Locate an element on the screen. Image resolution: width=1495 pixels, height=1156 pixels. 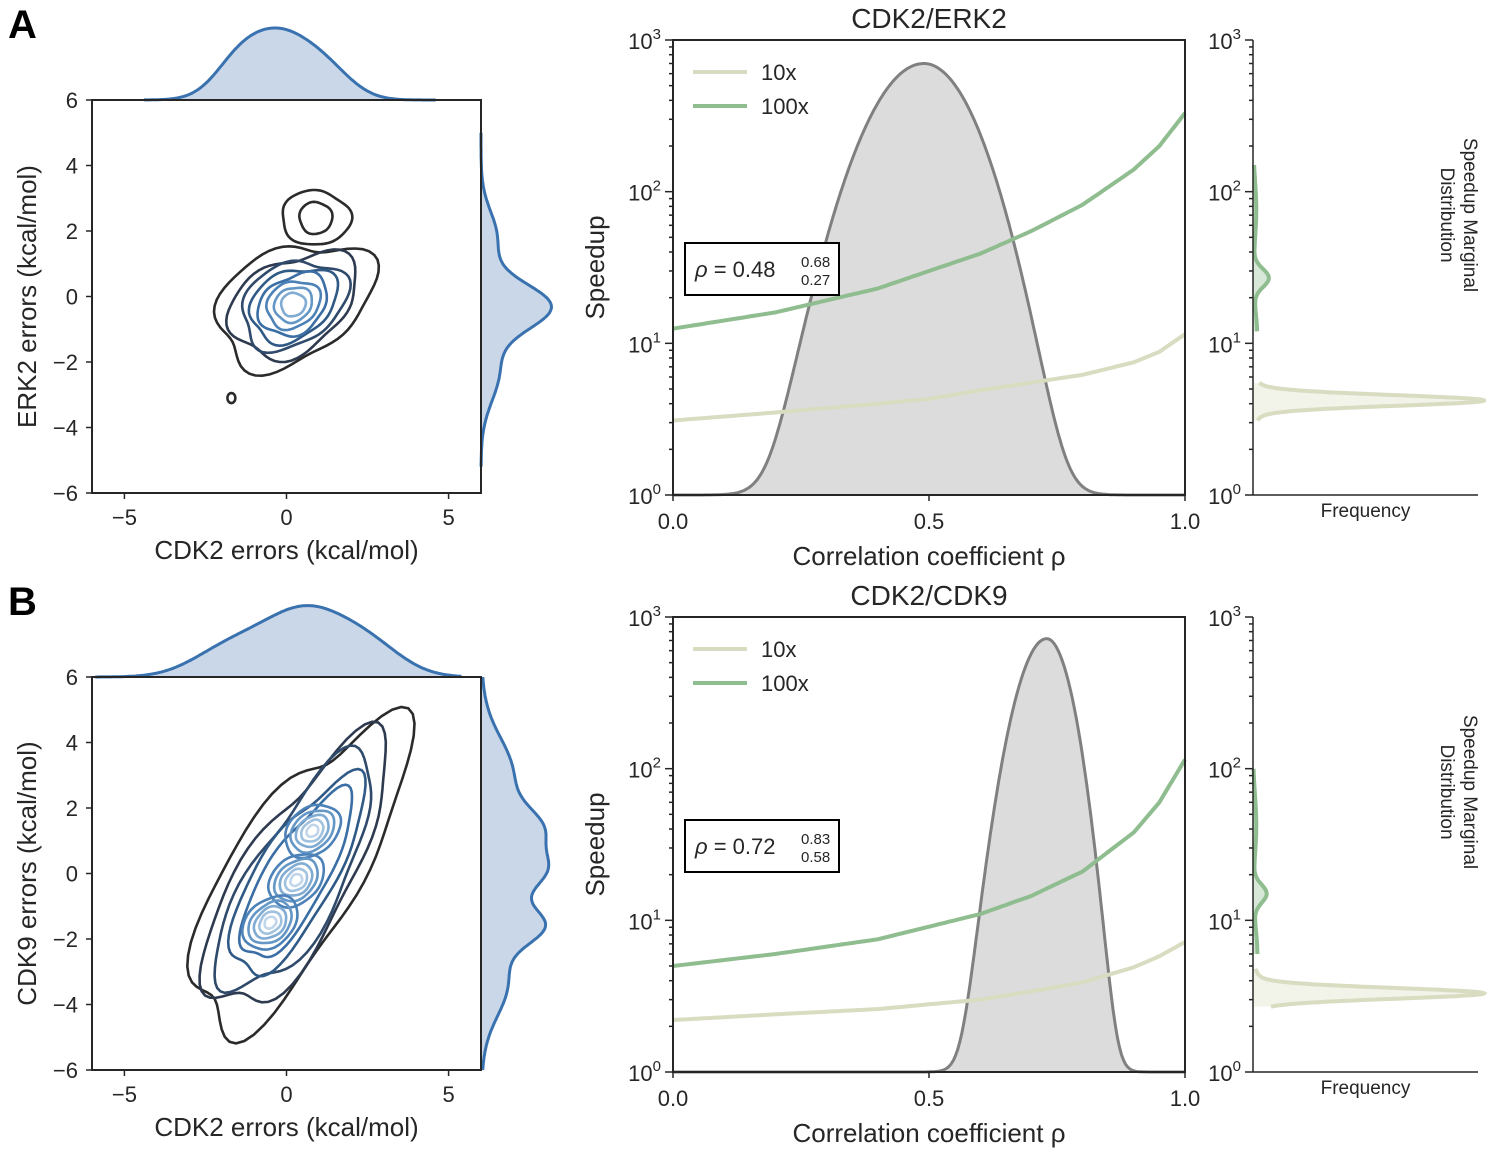
speedup-y-axis-label: Speedup is located at coordinates (595, 844).